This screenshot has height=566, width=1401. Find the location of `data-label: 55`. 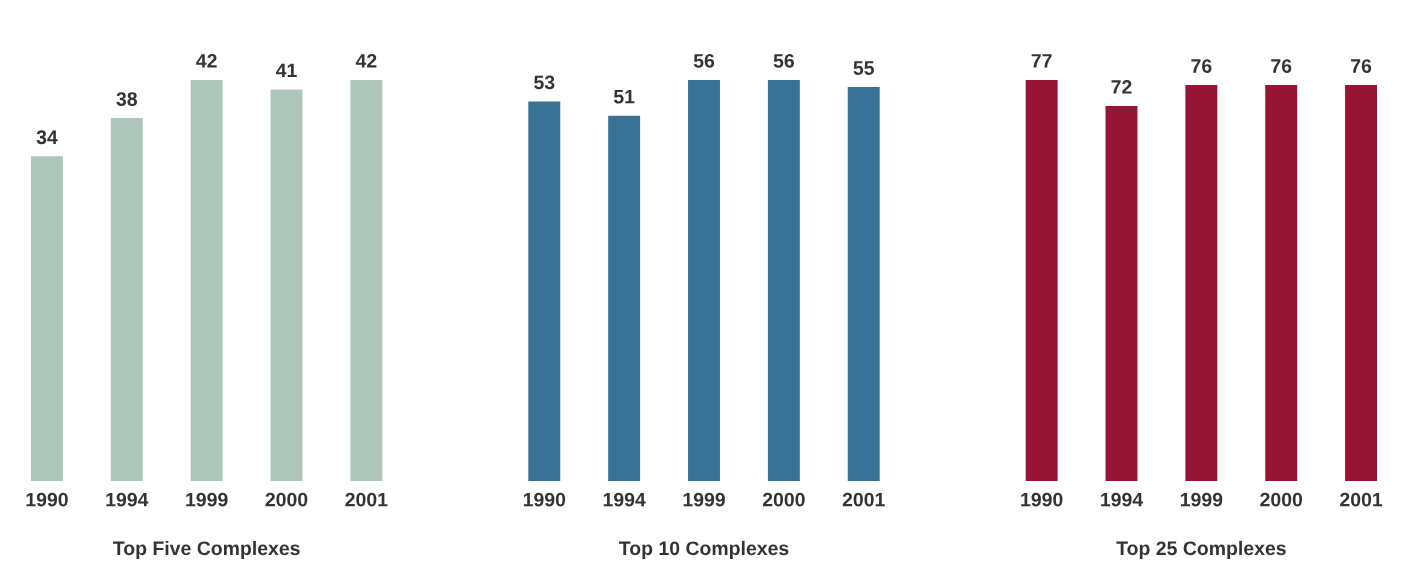

data-label: 55 is located at coordinates (863, 68).